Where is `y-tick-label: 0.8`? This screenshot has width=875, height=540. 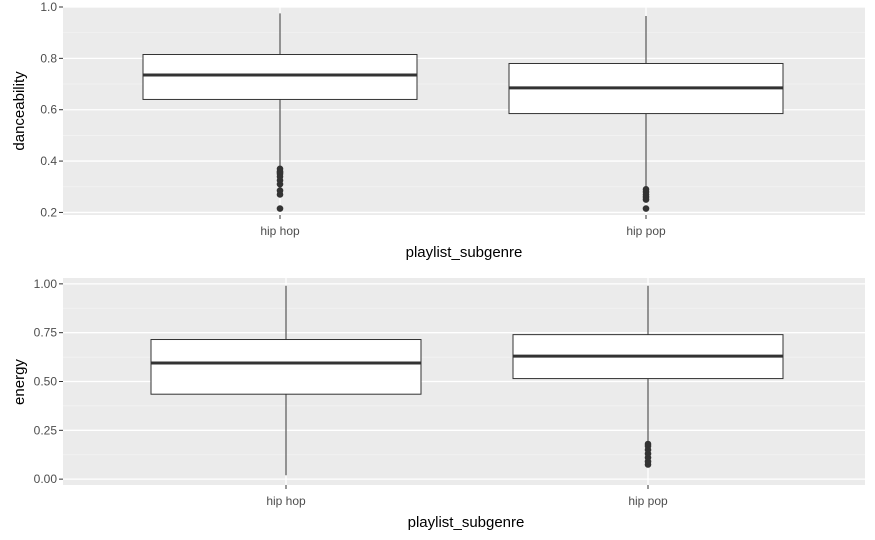
y-tick-label: 0.8 is located at coordinates (48, 58).